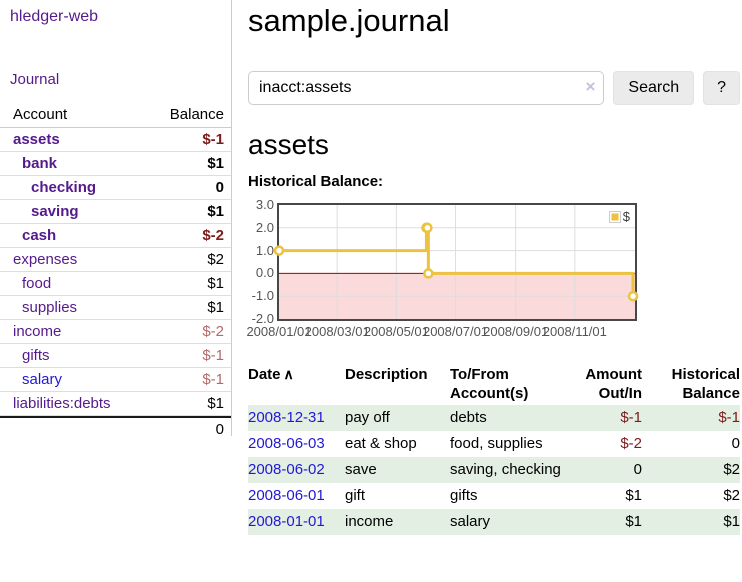 The image size is (742, 582). I want to click on account-link-food: food, so click(37, 283).